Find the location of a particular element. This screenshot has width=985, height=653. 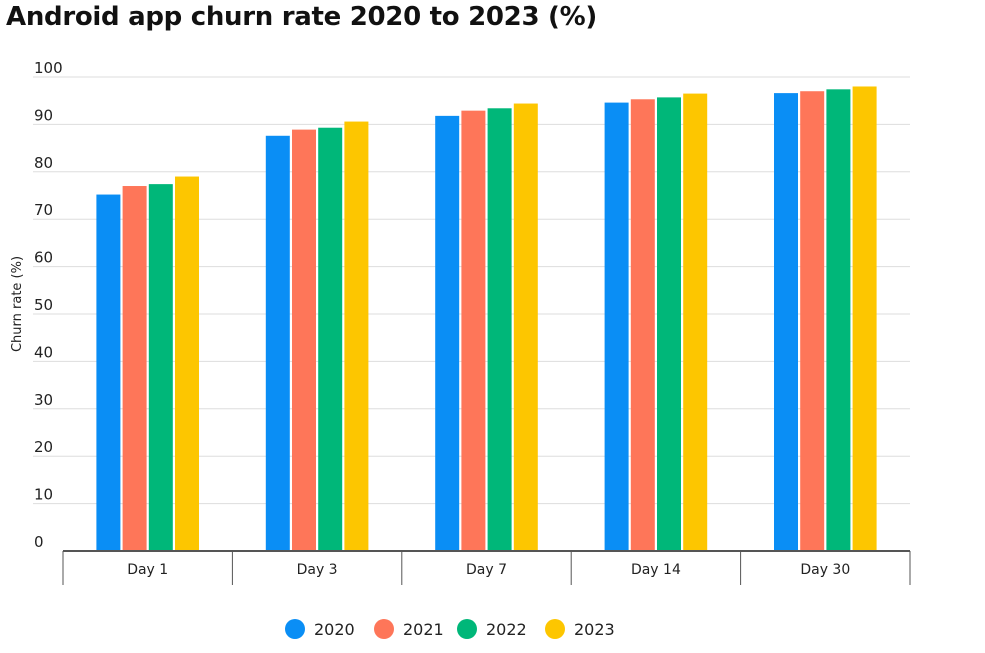

y-axis-title: Churn rate (%) is located at coordinates (17, 304).